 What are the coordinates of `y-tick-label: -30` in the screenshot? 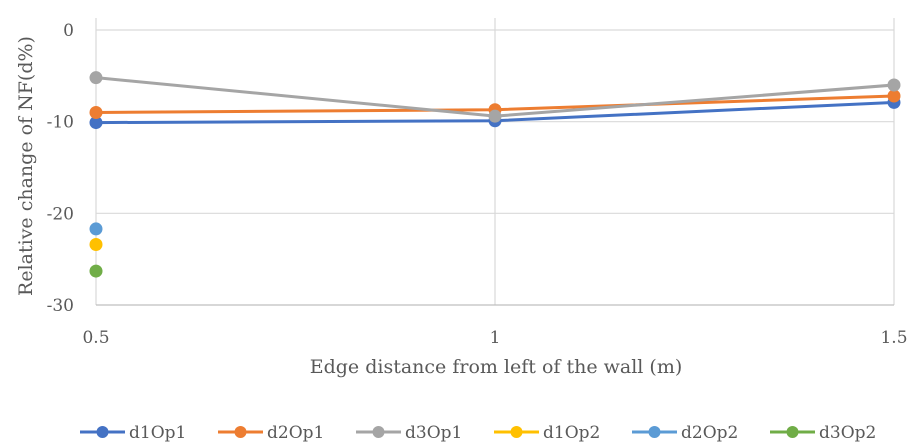 It's located at (60, 306).